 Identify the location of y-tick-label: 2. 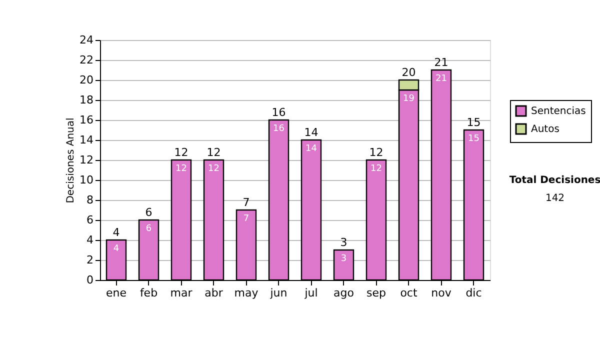
(90, 260).